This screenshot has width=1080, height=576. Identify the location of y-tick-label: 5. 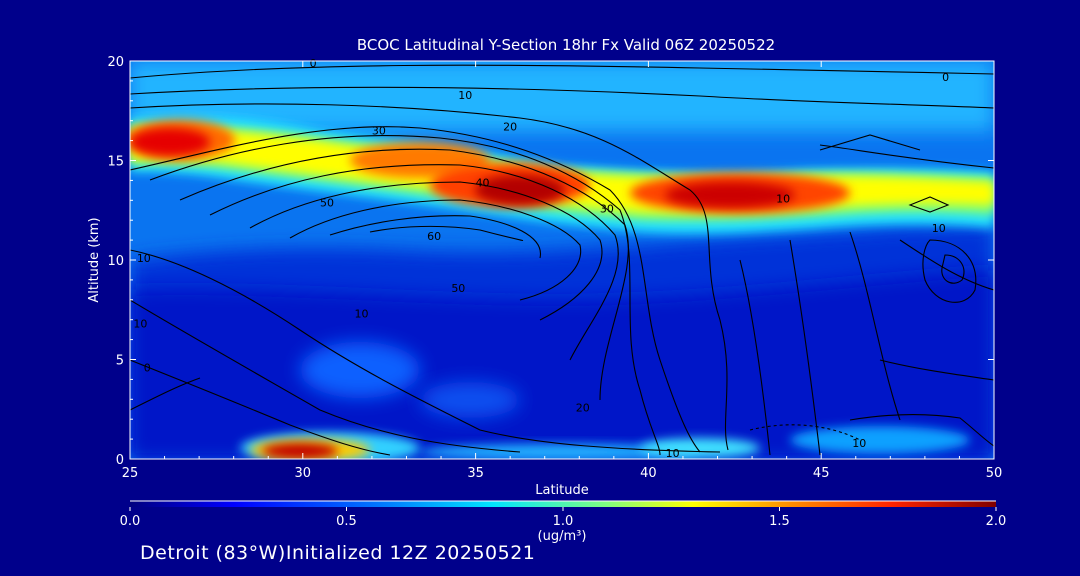
(120, 361).